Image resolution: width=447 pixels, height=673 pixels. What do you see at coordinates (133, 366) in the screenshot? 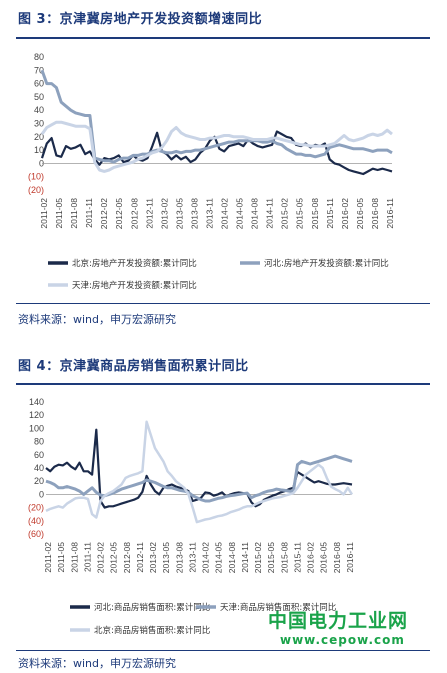
I see `figure-4-title: 图 4：京津冀商品房销售面积累计同比` at bounding box center [133, 366].